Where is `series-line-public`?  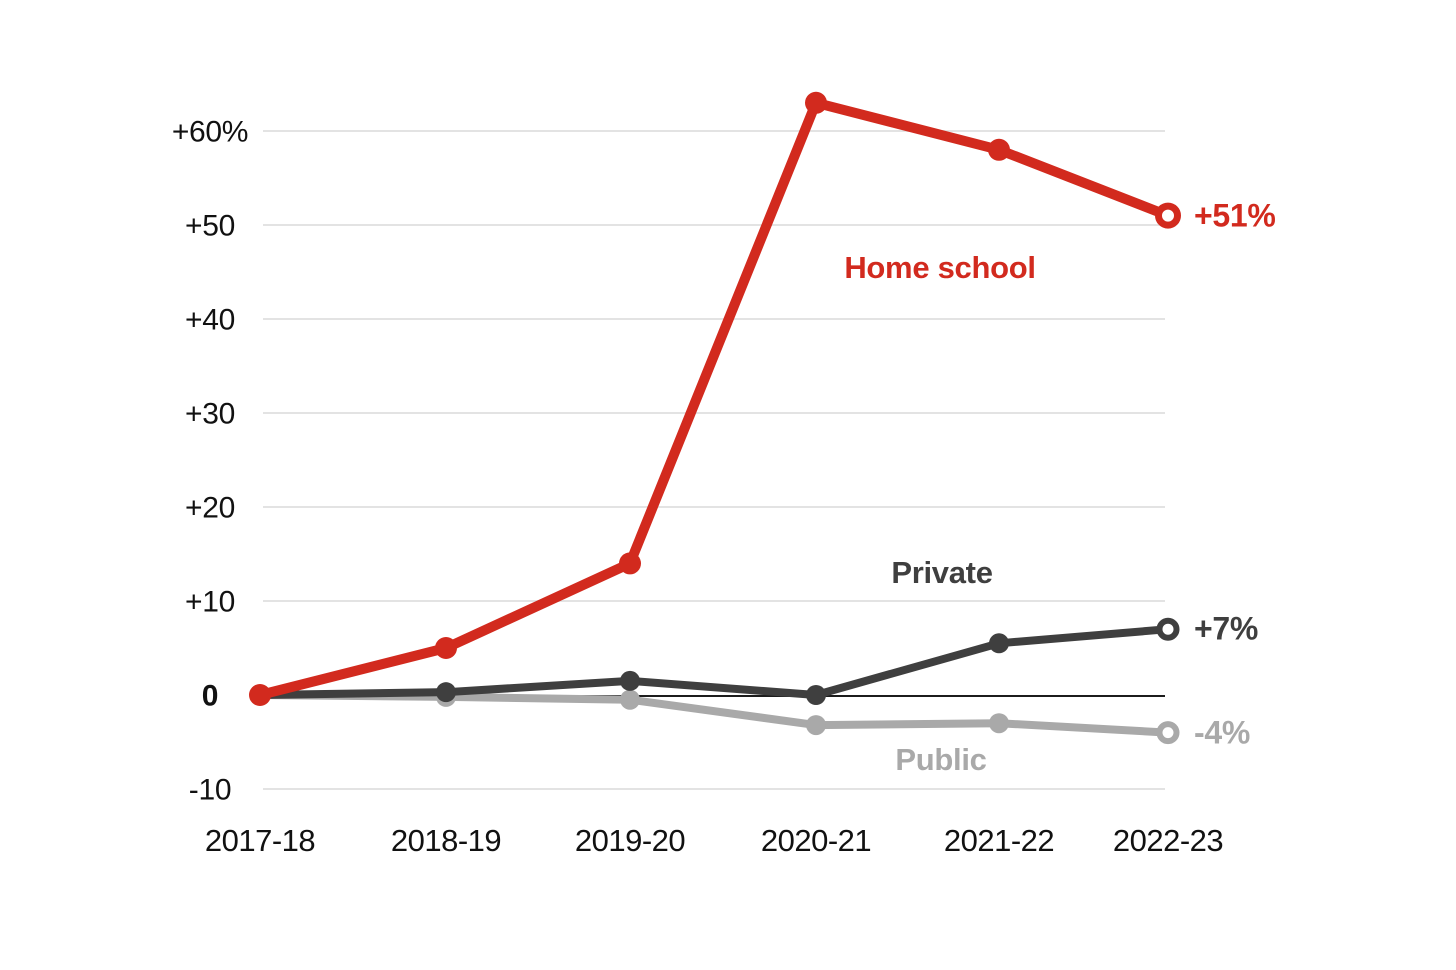 series-line-public is located at coordinates (714, 714).